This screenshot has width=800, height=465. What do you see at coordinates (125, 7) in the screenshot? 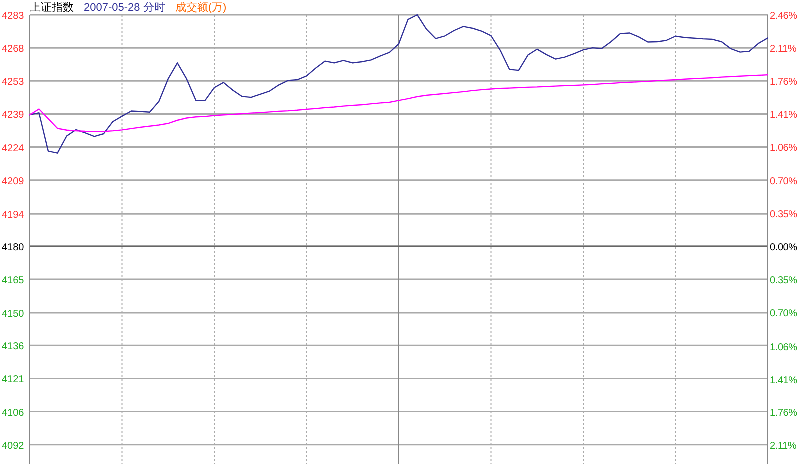
I see `text: 2007-05-28 分时` at bounding box center [125, 7].